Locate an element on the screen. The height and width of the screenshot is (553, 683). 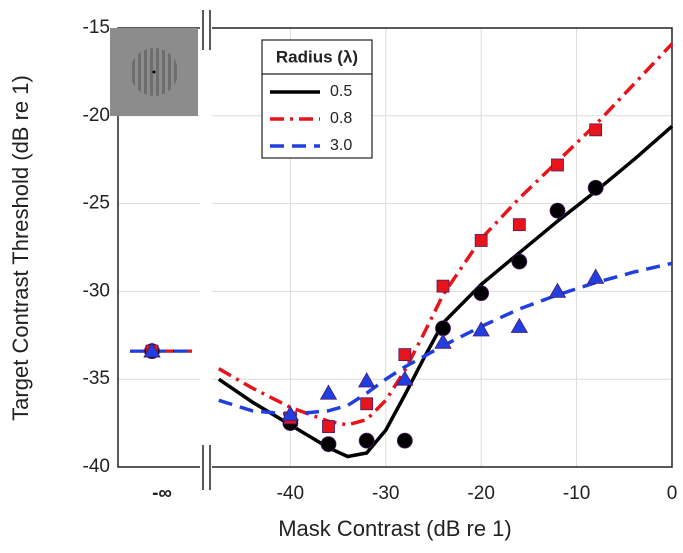
axis-break is located at coordinates (206, 250).